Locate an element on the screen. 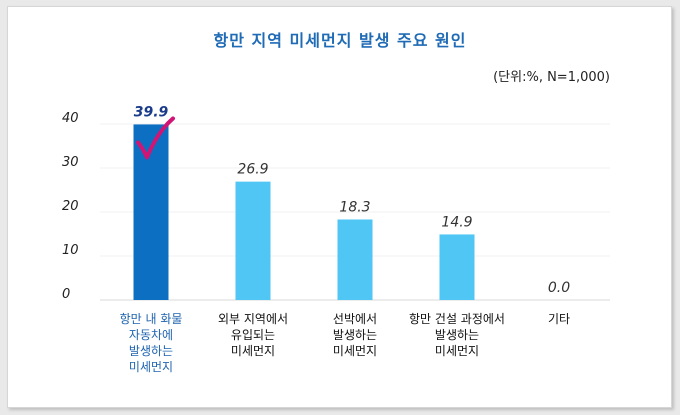 This screenshot has width=680, height=415. value-label: 26.9 is located at coordinates (252, 170).